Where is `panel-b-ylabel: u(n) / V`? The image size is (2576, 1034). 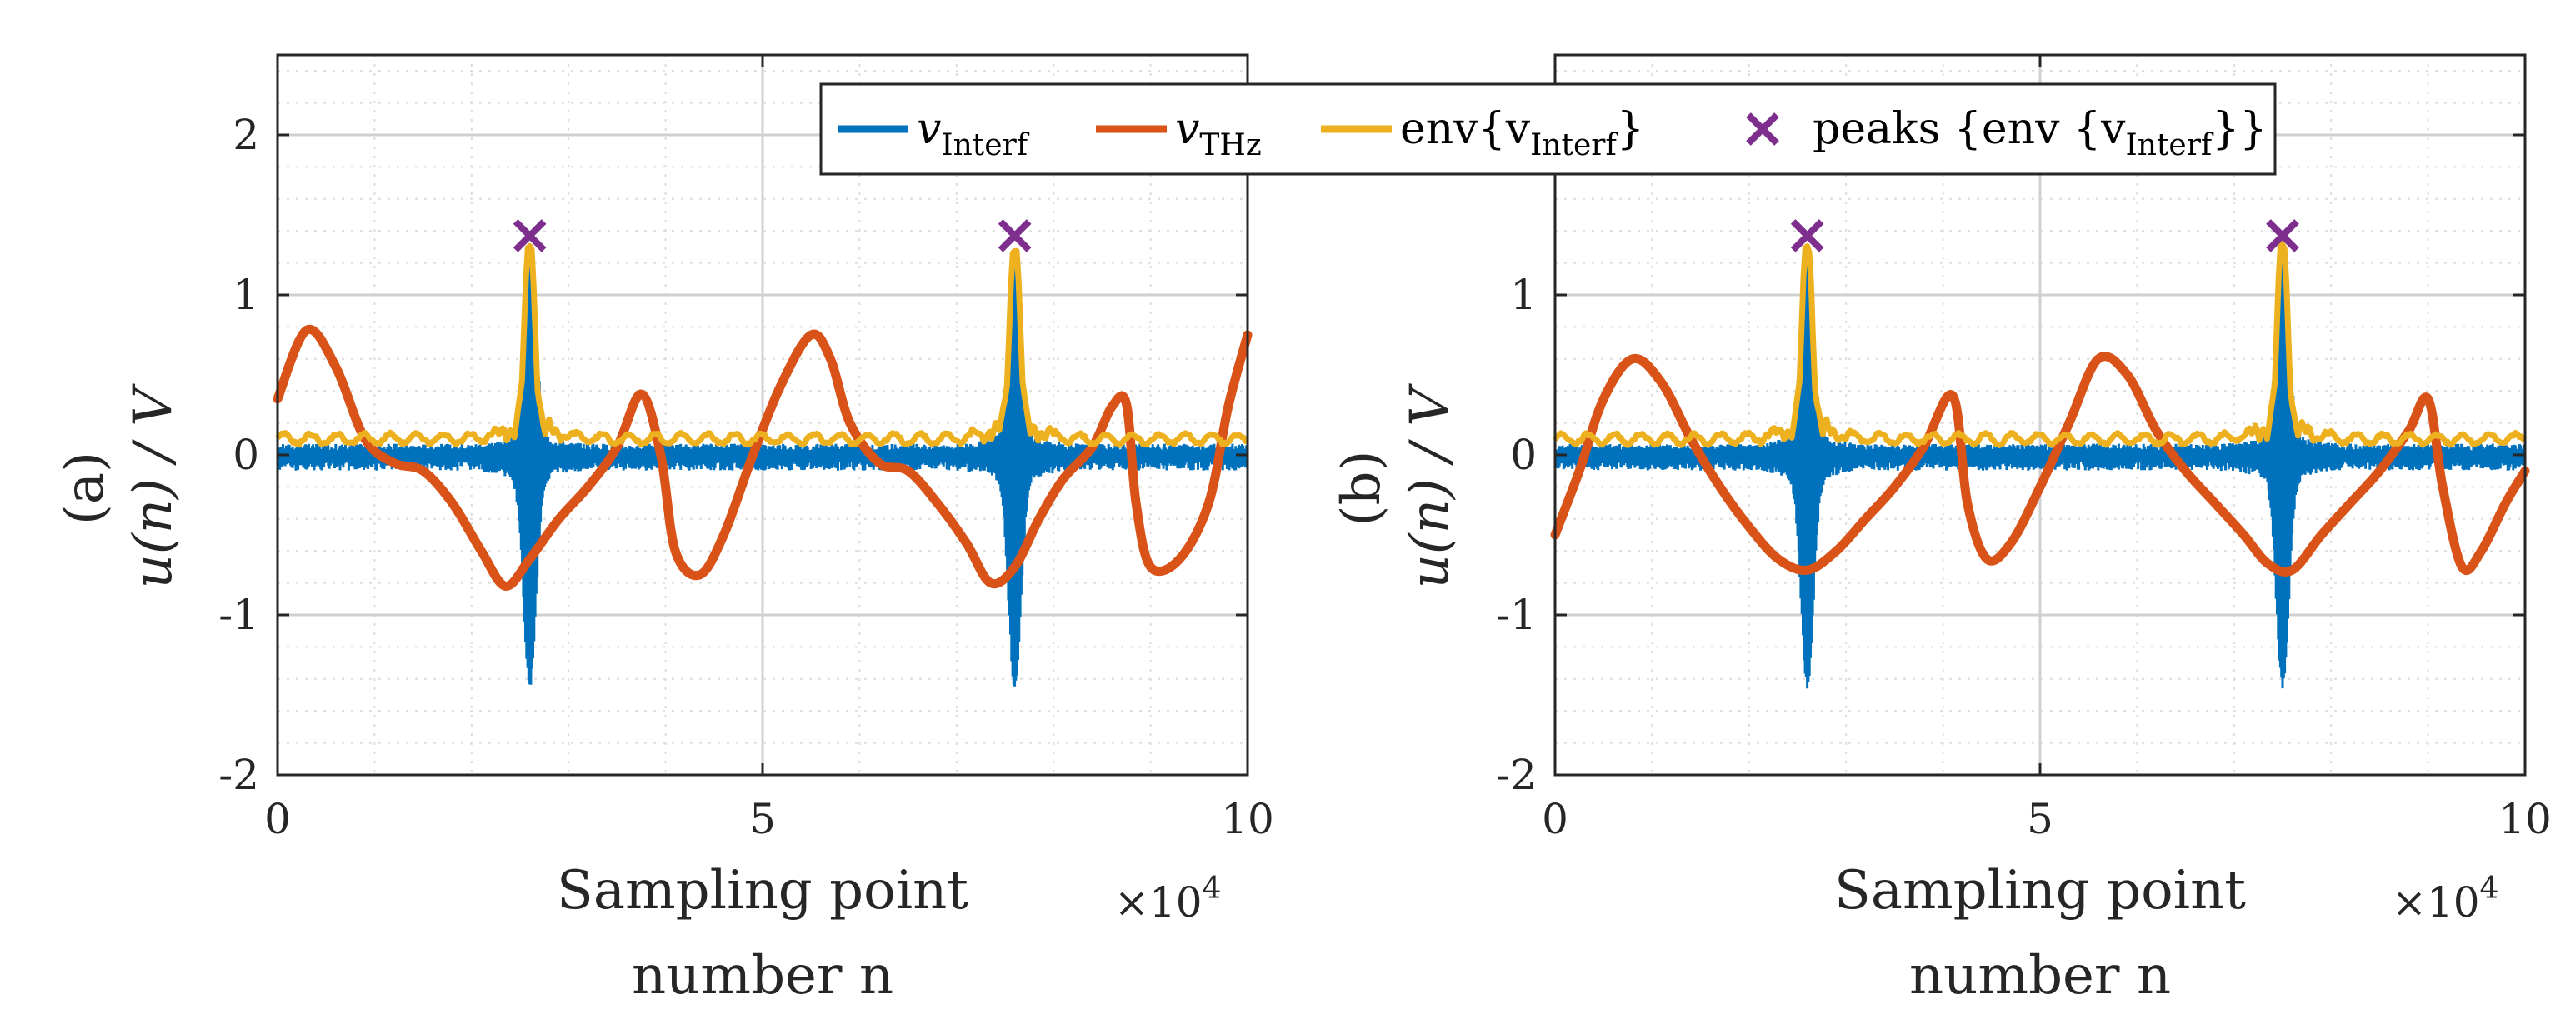 panel-b-ylabel: u(n) / V is located at coordinates (1430, 486).